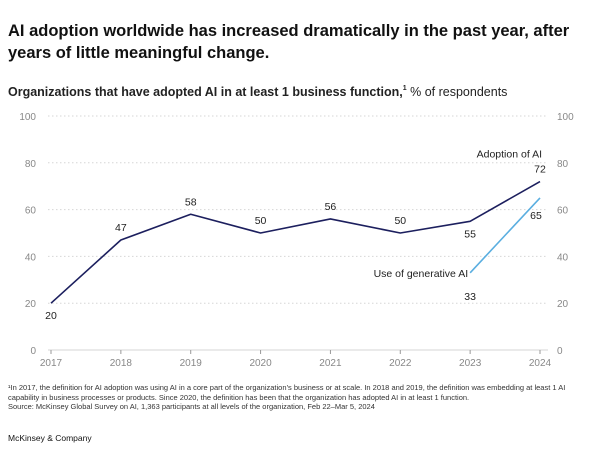 Image resolution: width=590 pixels, height=471 pixels. What do you see at coordinates (51, 362) in the screenshot?
I see `x-tick-2017: 2017` at bounding box center [51, 362].